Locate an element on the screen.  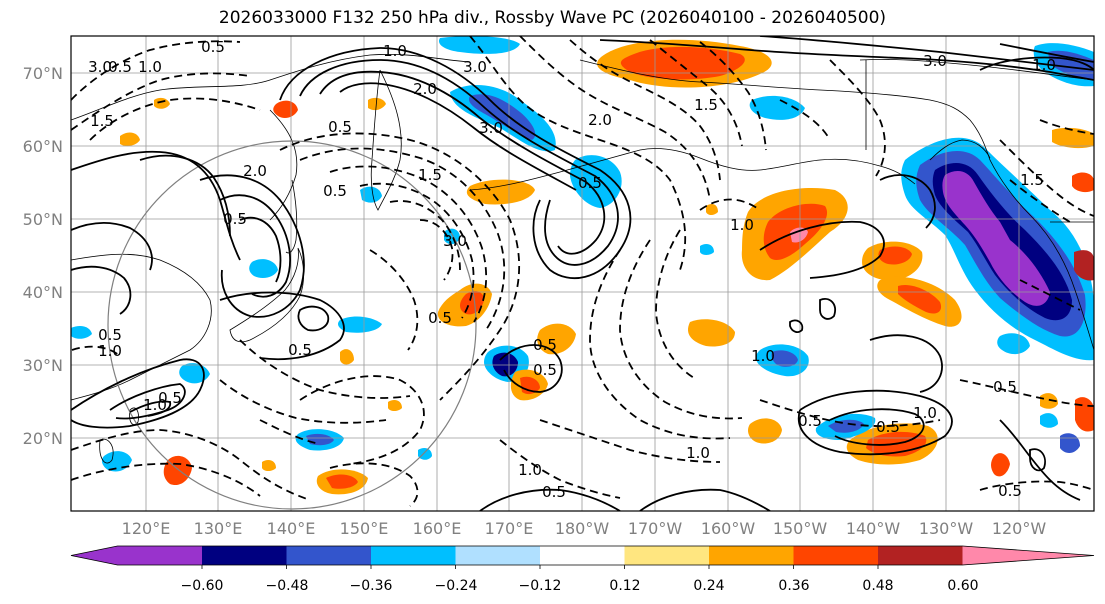
lat-label-70n: 70°N is located at coordinates (43, 73).